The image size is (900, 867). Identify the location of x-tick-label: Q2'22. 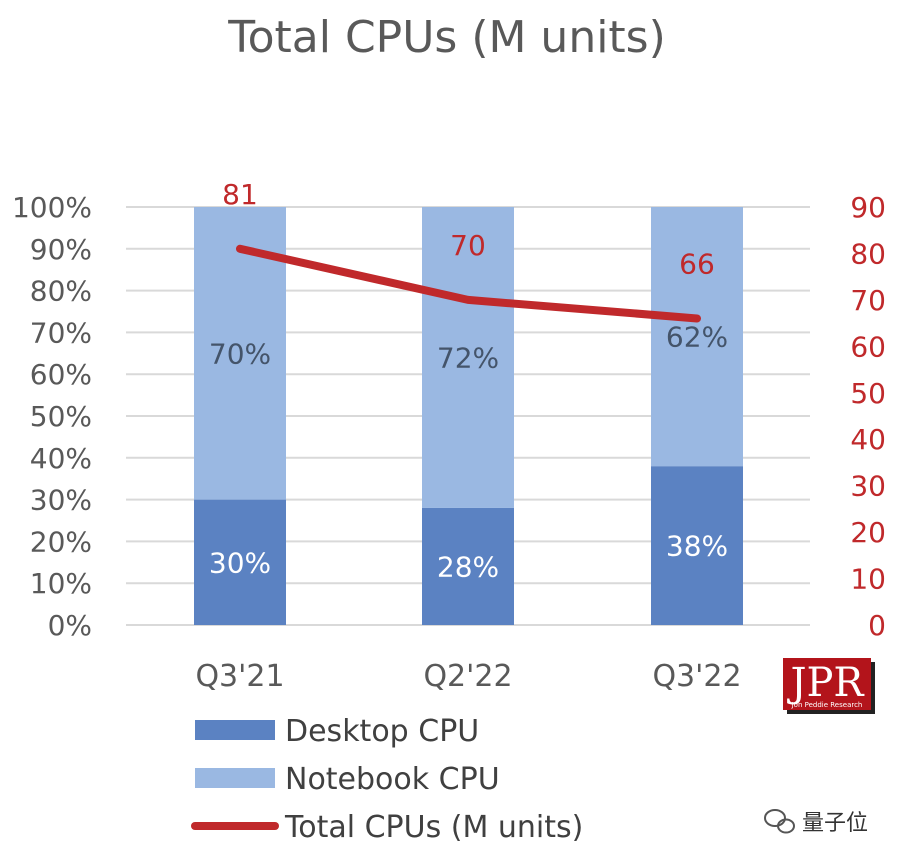
(467, 676).